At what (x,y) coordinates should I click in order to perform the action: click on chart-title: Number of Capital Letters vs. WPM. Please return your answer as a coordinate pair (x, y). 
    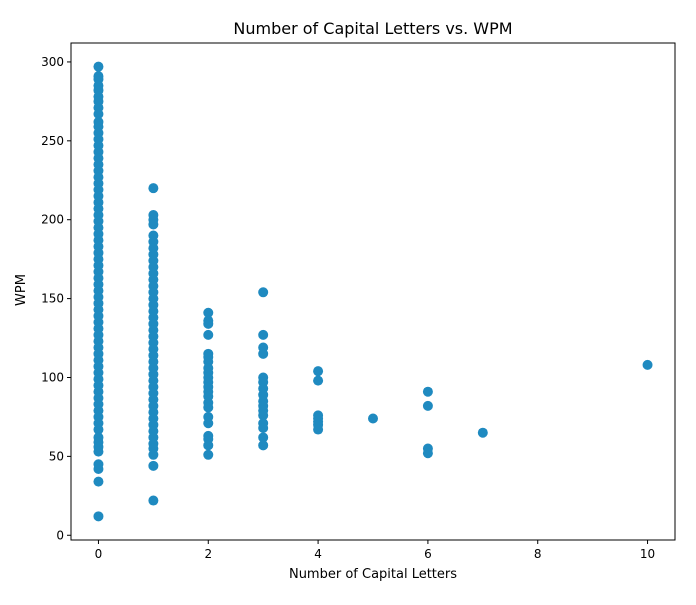
    Looking at the image, I should click on (372, 28).